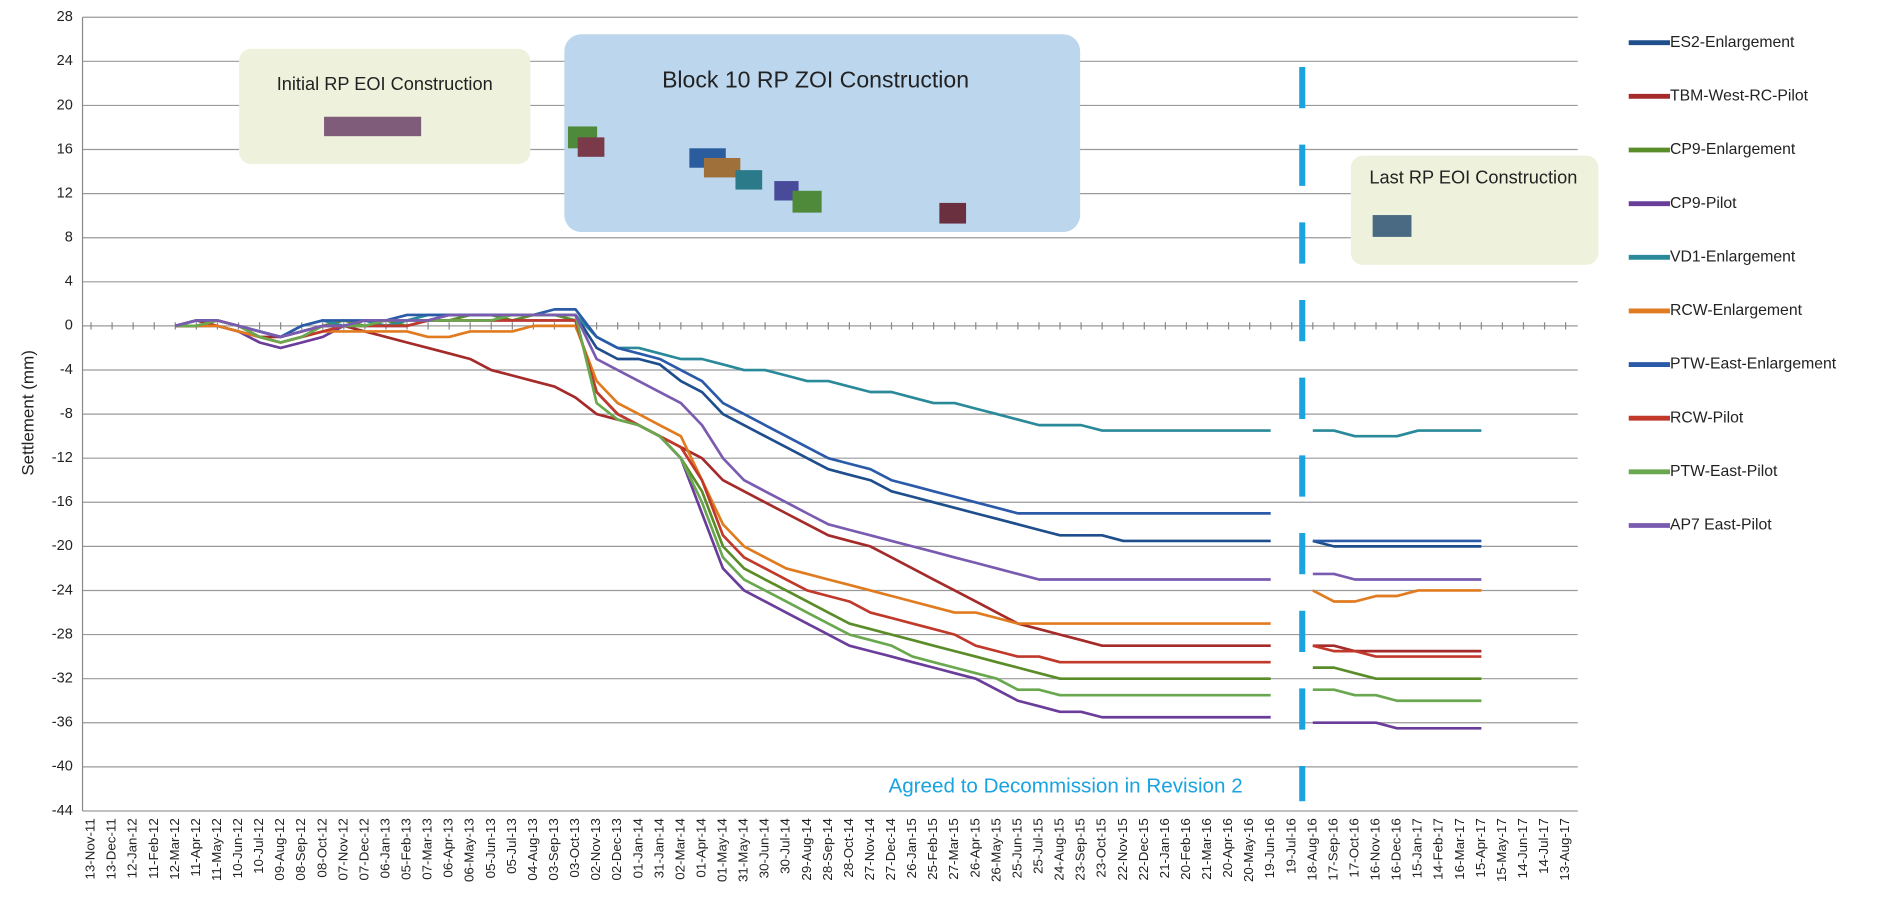 Image resolution: width=1903 pixels, height=923 pixels. I want to click on x-tick-label: 23-Sep-15, so click(1080, 849).